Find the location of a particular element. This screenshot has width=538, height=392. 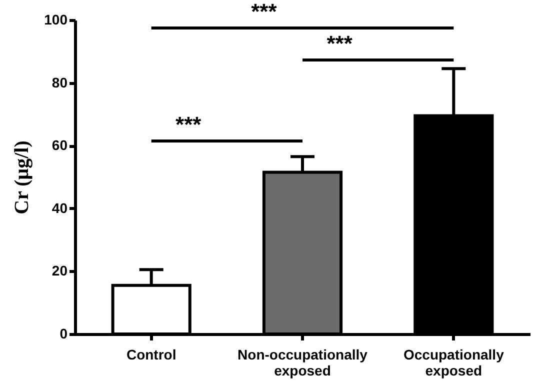

y-tick-label: 0 is located at coordinates (64, 334).